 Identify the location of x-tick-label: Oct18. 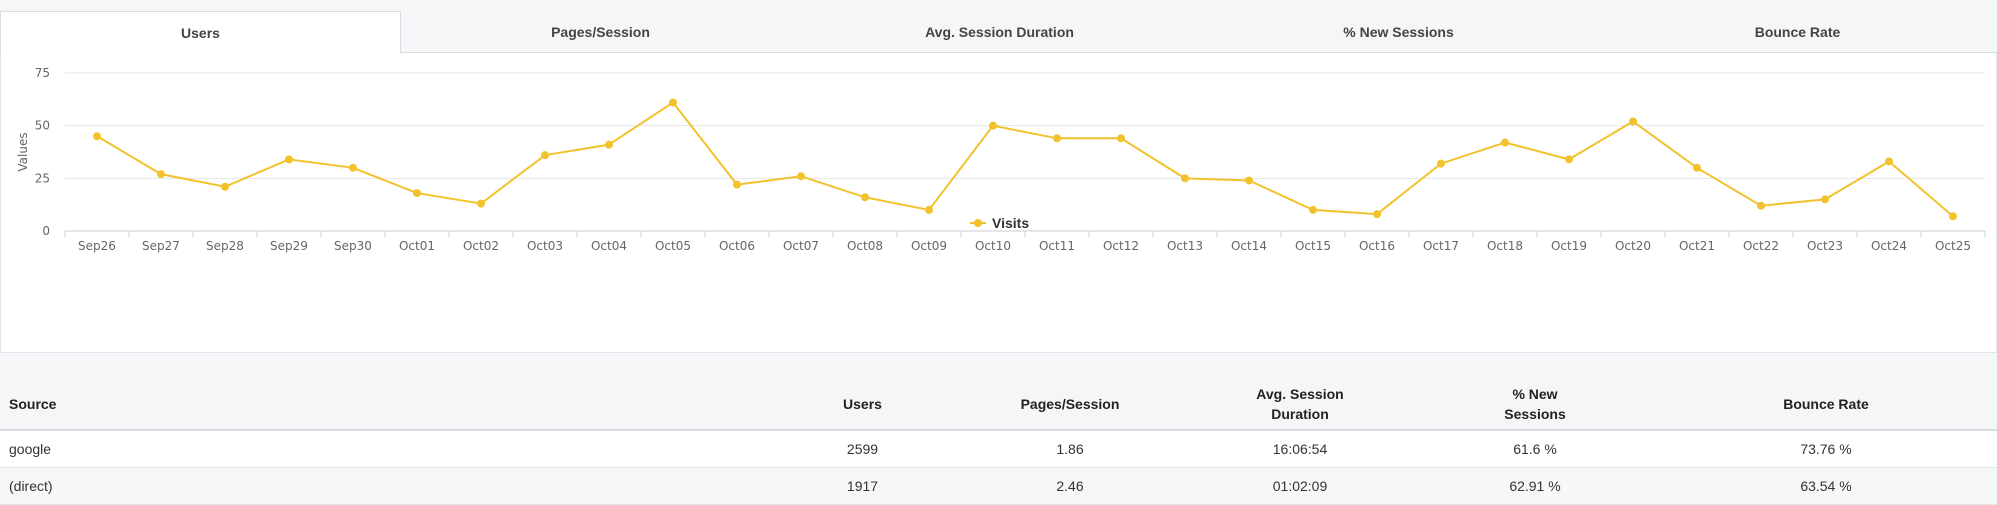
(1505, 246).